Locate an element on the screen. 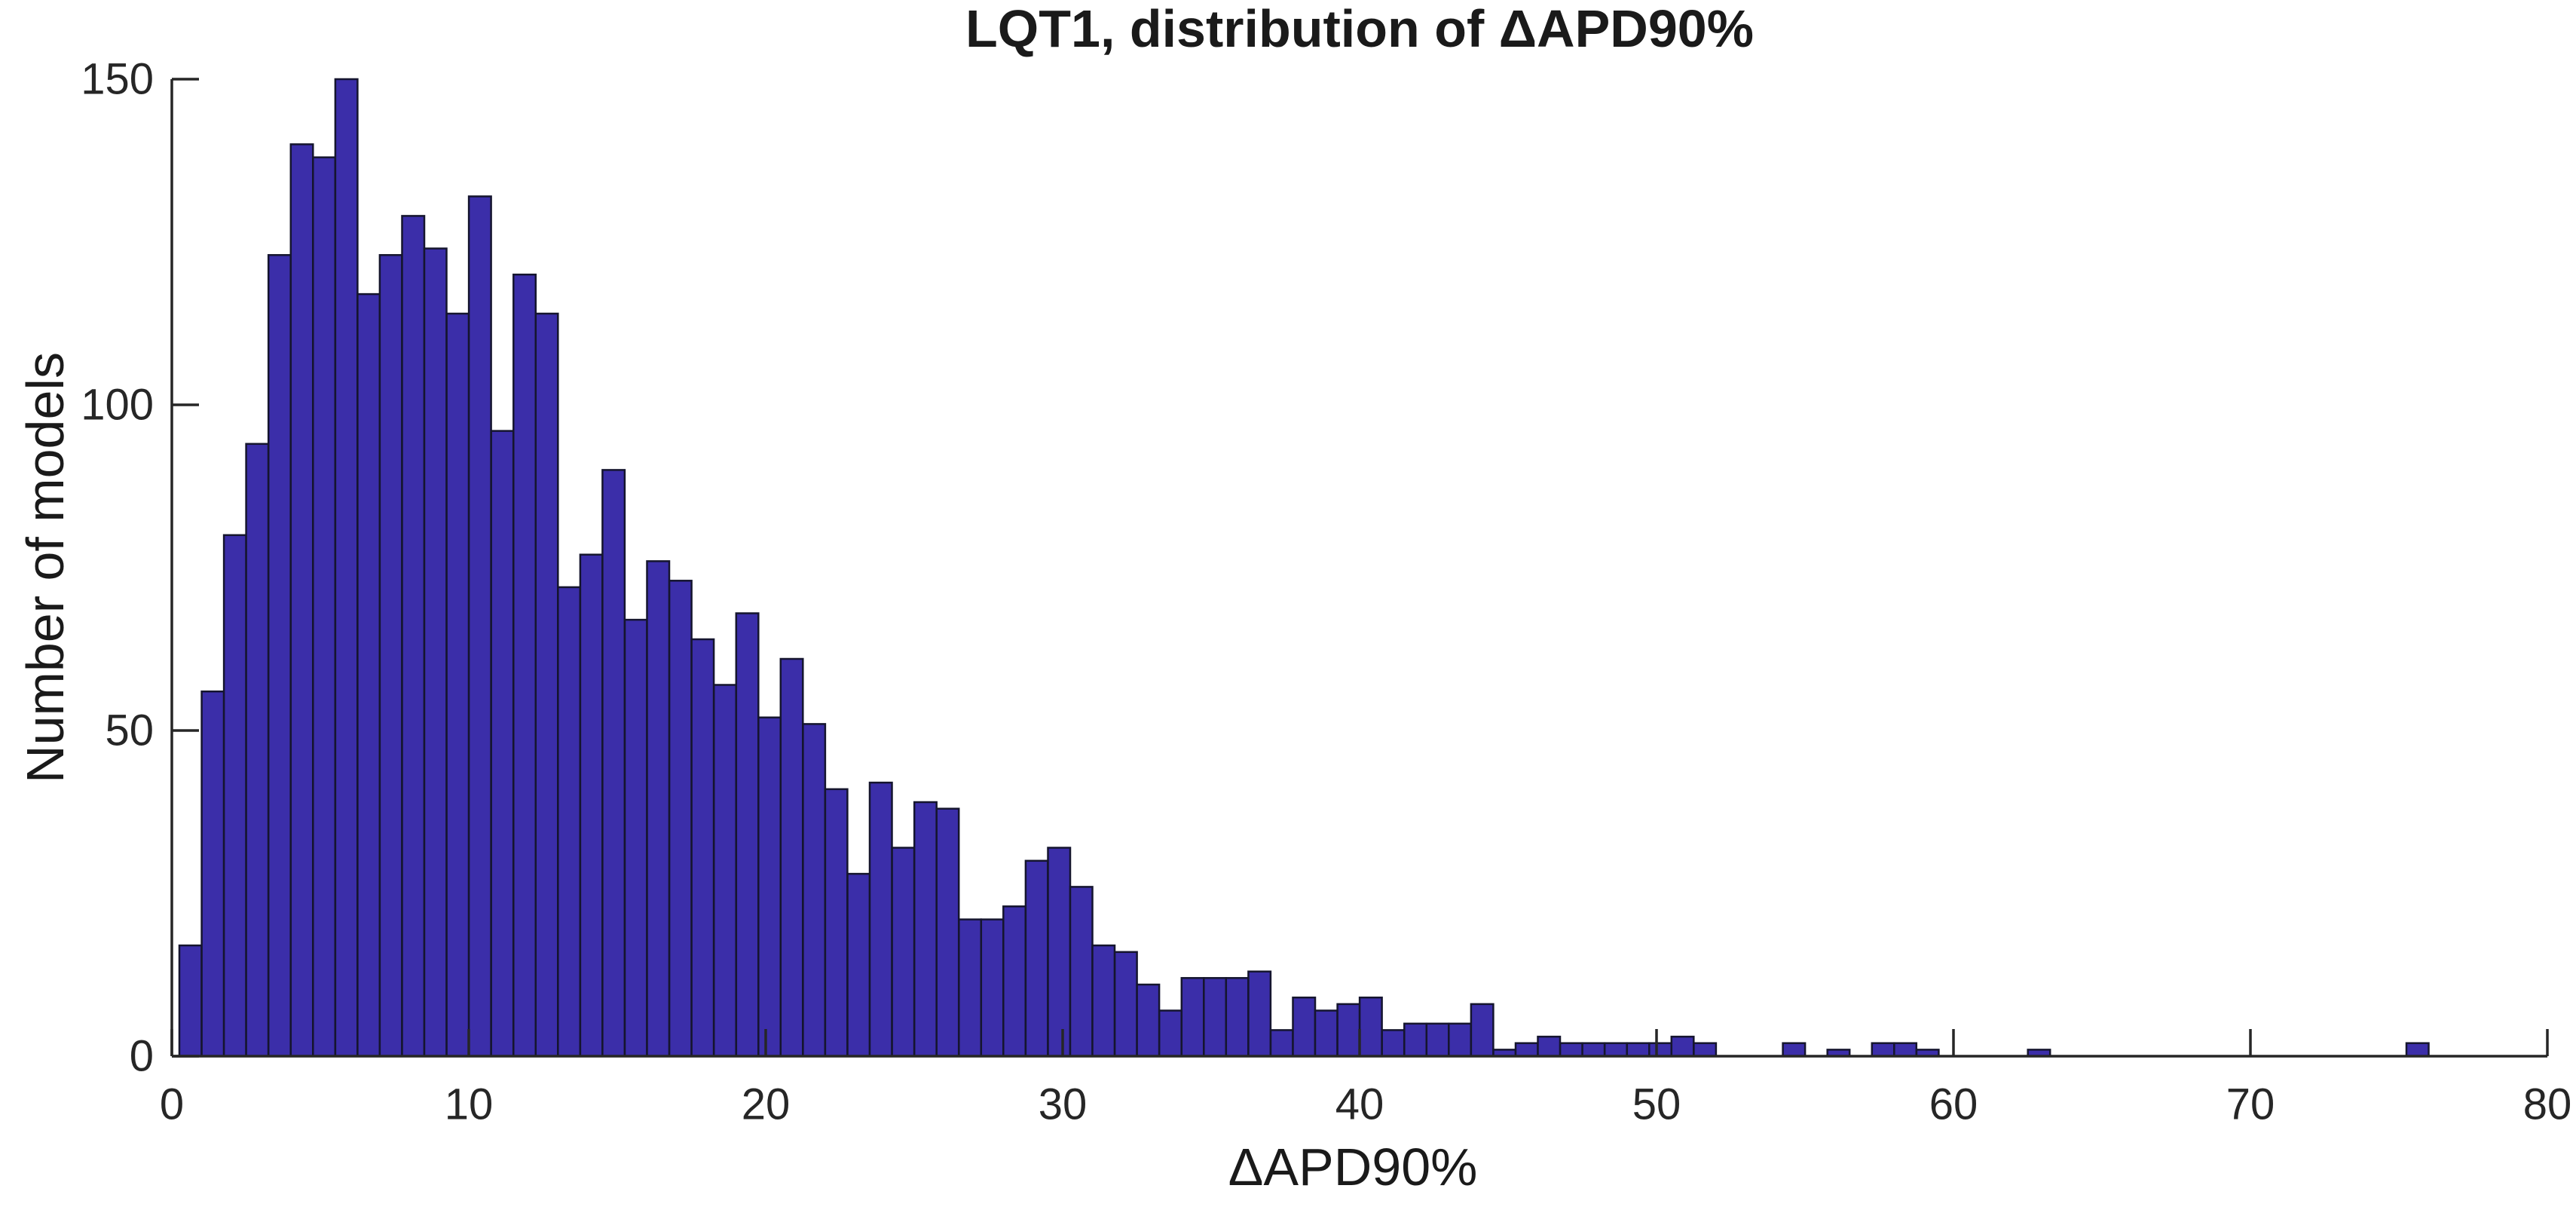 This screenshot has height=1216, width=2576. x-tick-label: 10 is located at coordinates (469, 1105).